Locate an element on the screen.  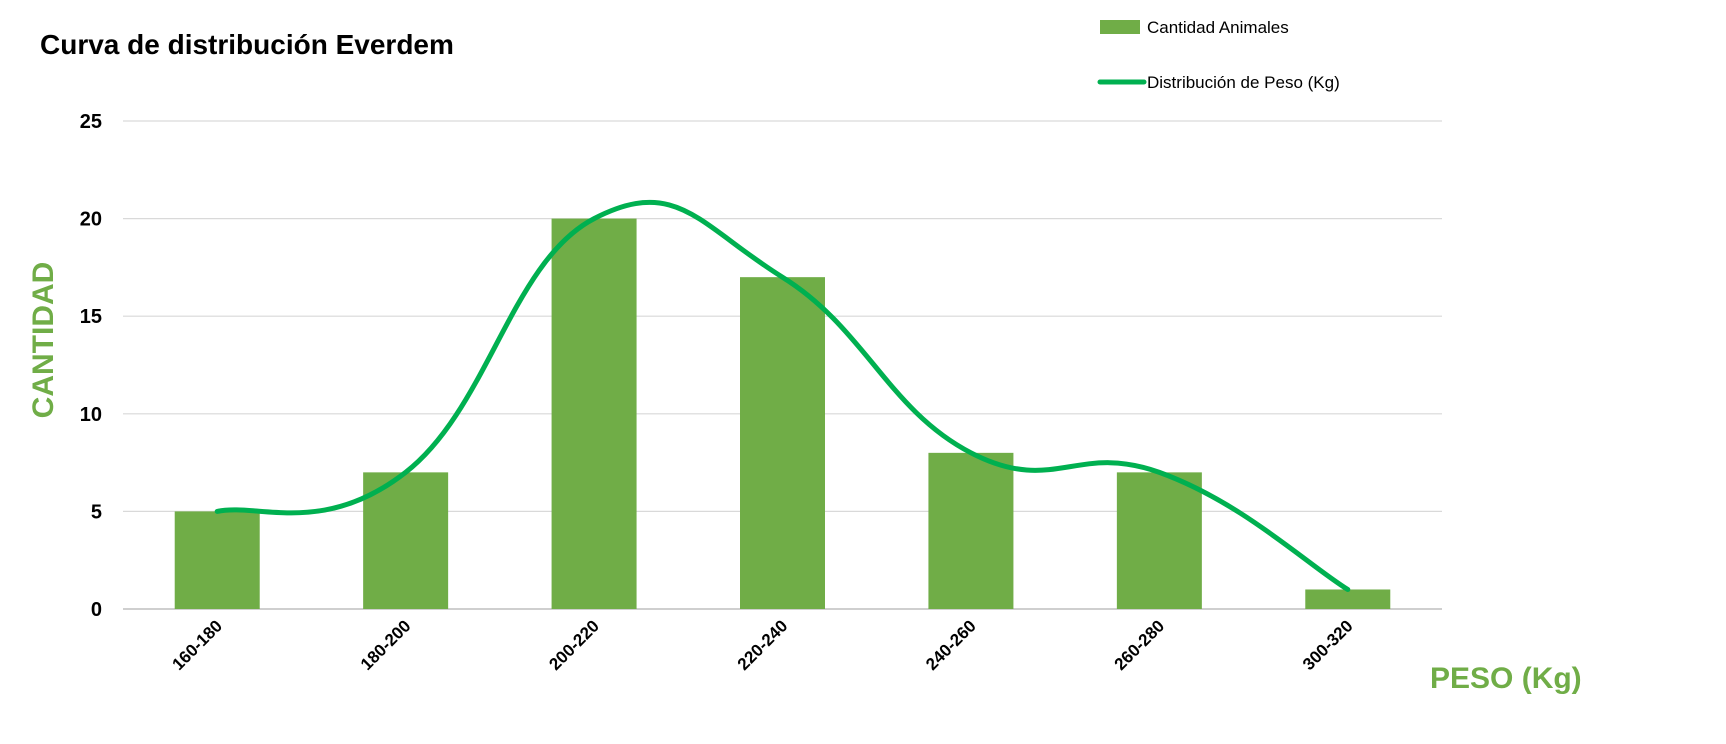
x-tick-label: 200-220 is located at coordinates (574, 645).